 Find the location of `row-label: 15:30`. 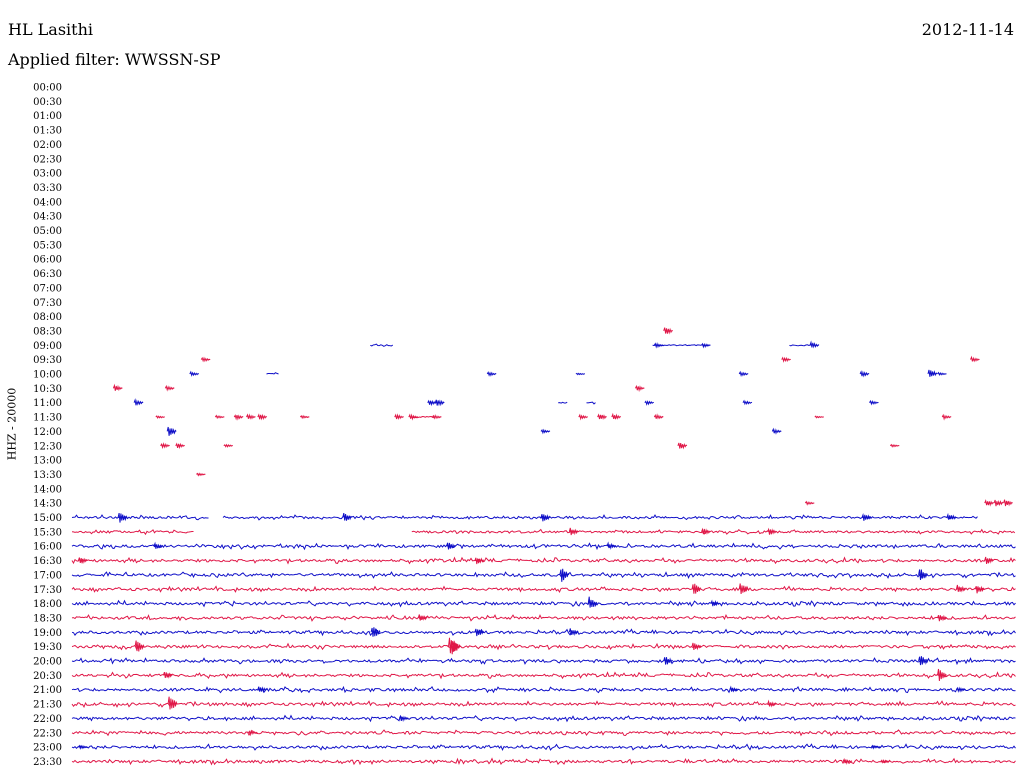

row-label: 15:30 is located at coordinates (47, 532).